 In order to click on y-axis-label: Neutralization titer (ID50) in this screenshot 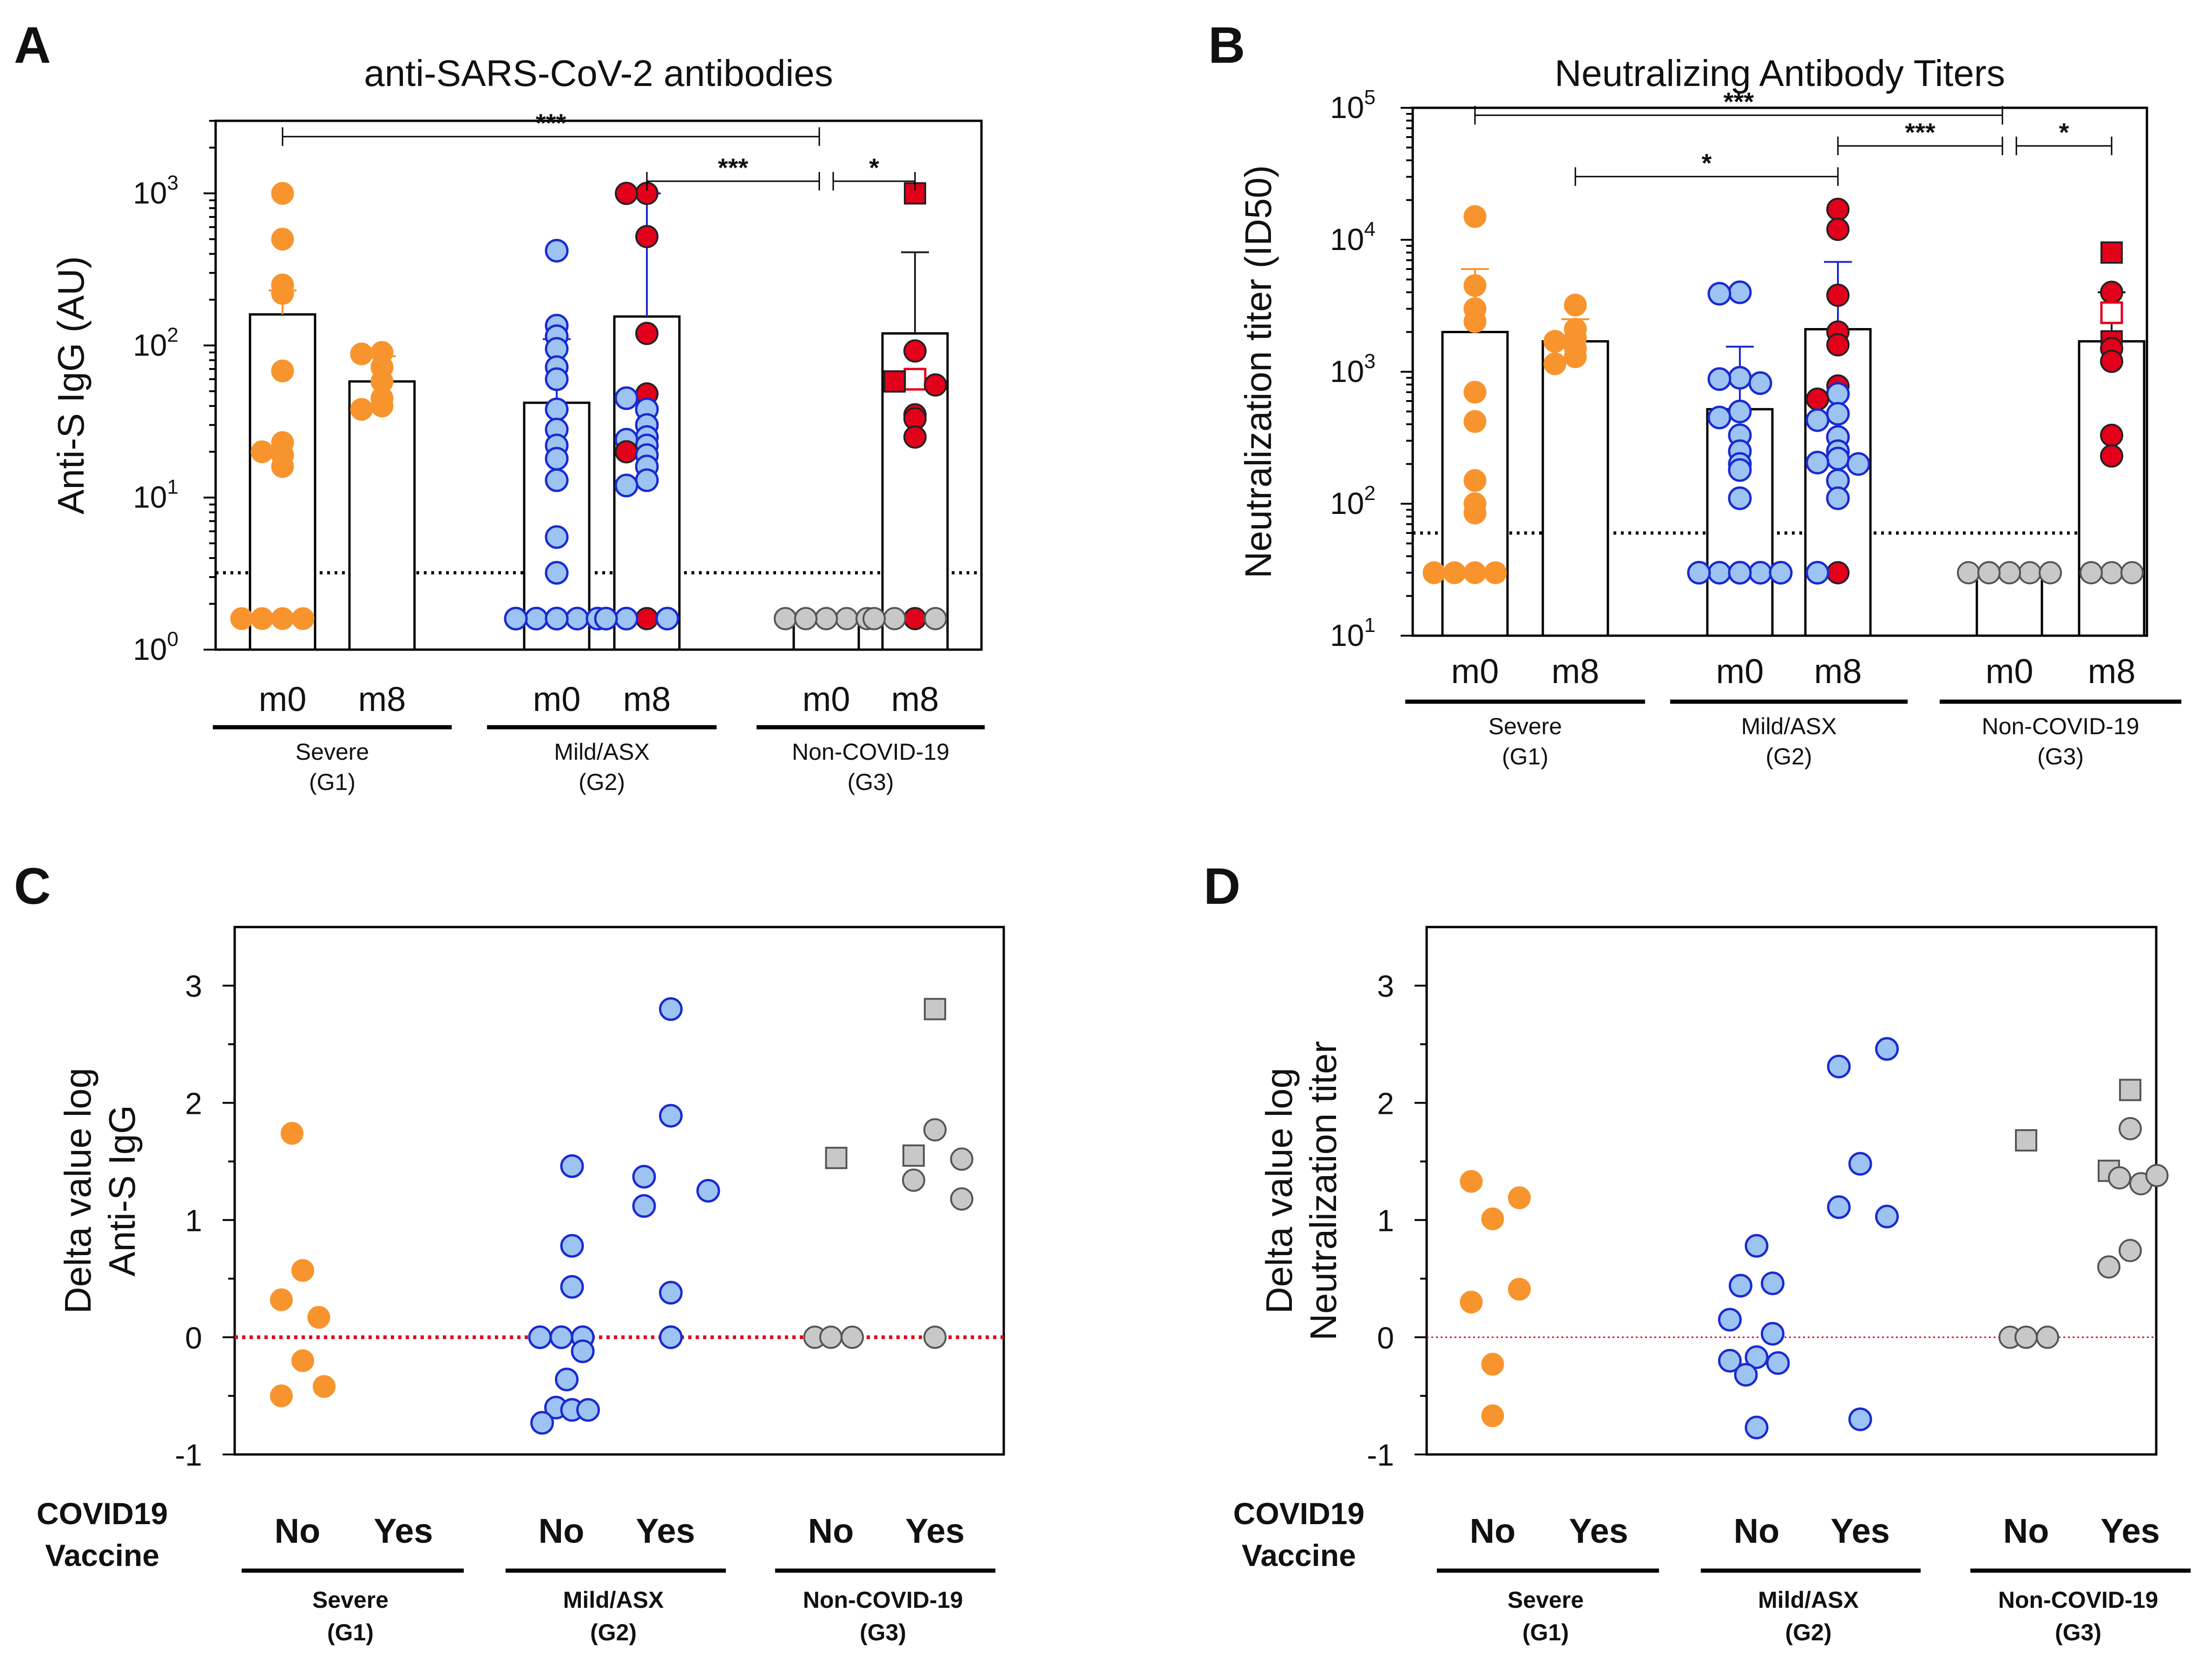, I will do `click(1258, 371)`.